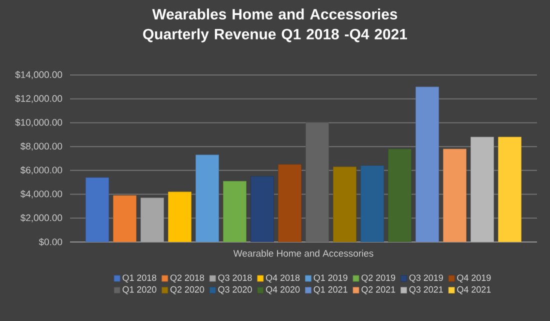  I want to click on legend-label: Q4 2018, so click(283, 278).